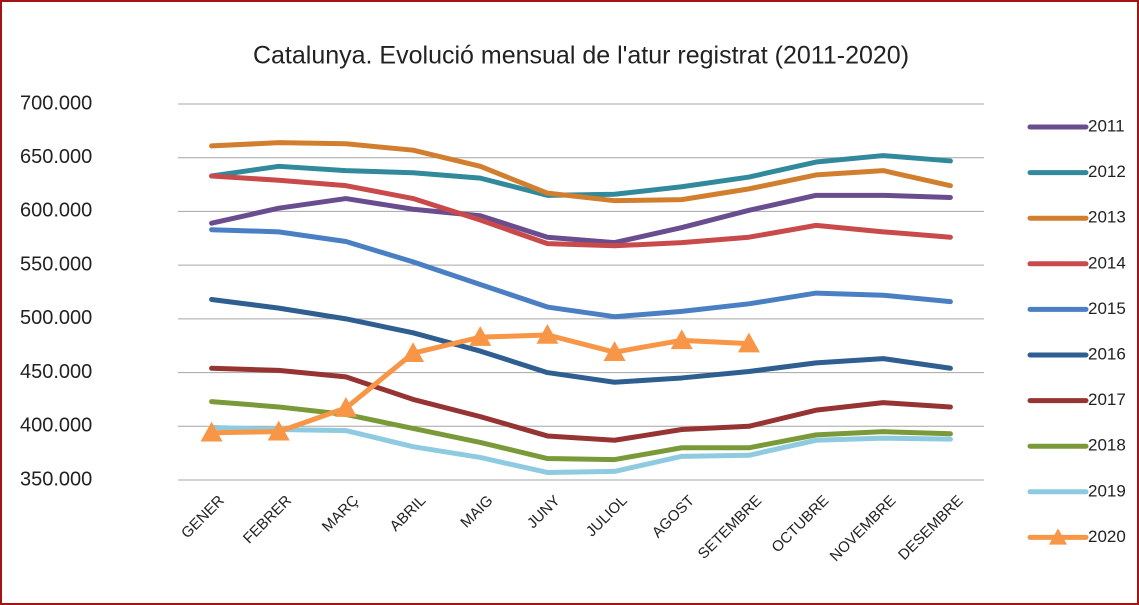 The width and height of the screenshot is (1139, 605). I want to click on legend-label: 2018, so click(1107, 445).